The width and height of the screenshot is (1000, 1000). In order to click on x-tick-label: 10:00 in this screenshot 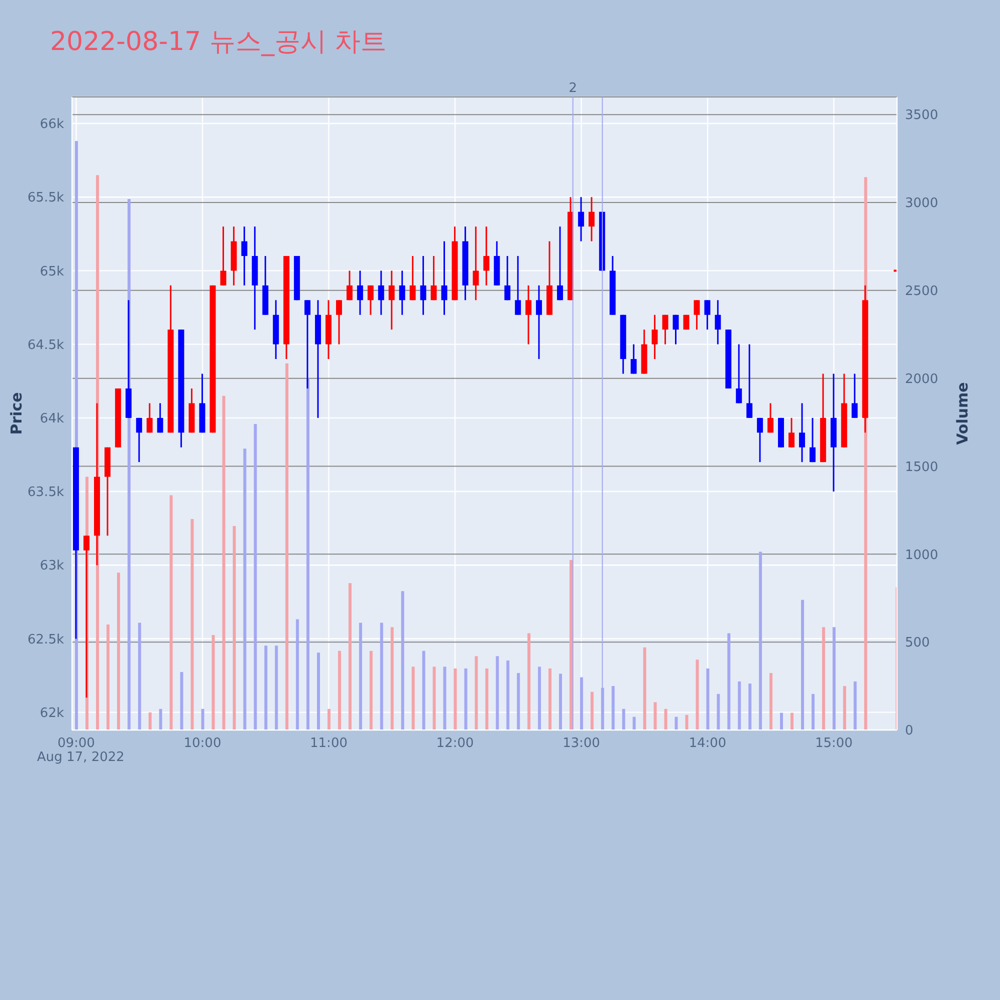, I will do `click(203, 744)`.